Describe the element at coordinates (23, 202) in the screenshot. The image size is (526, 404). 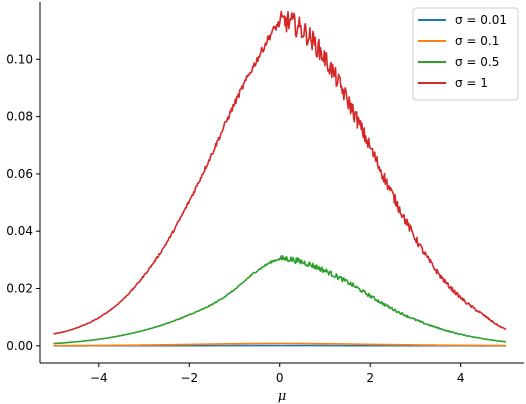
I see `y-axis-ticks: 0.00 0.02 0.04 0.06 0.08 0.10` at that location.